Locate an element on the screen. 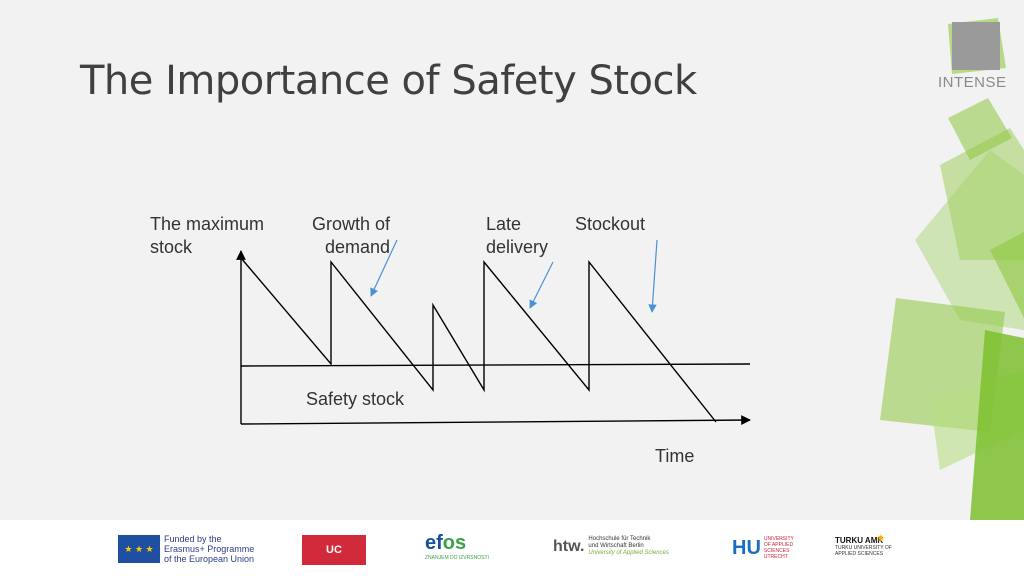  erasmus-text-line1: Funded by the is located at coordinates (193, 539).